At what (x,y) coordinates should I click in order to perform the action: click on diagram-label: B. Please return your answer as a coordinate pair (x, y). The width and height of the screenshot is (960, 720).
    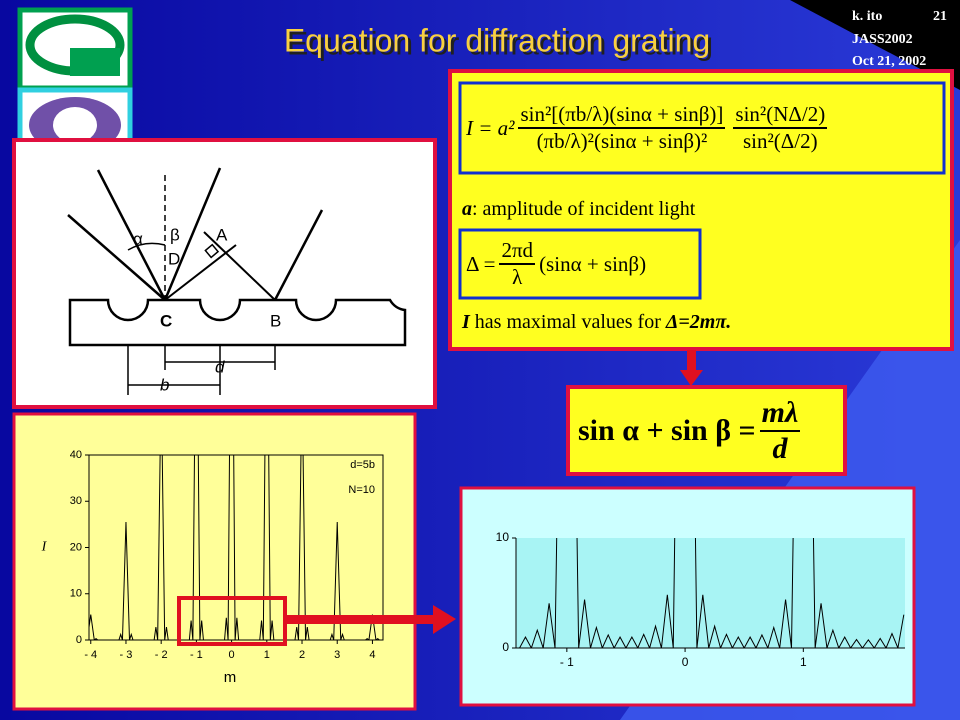
    Looking at the image, I should click on (275, 320).